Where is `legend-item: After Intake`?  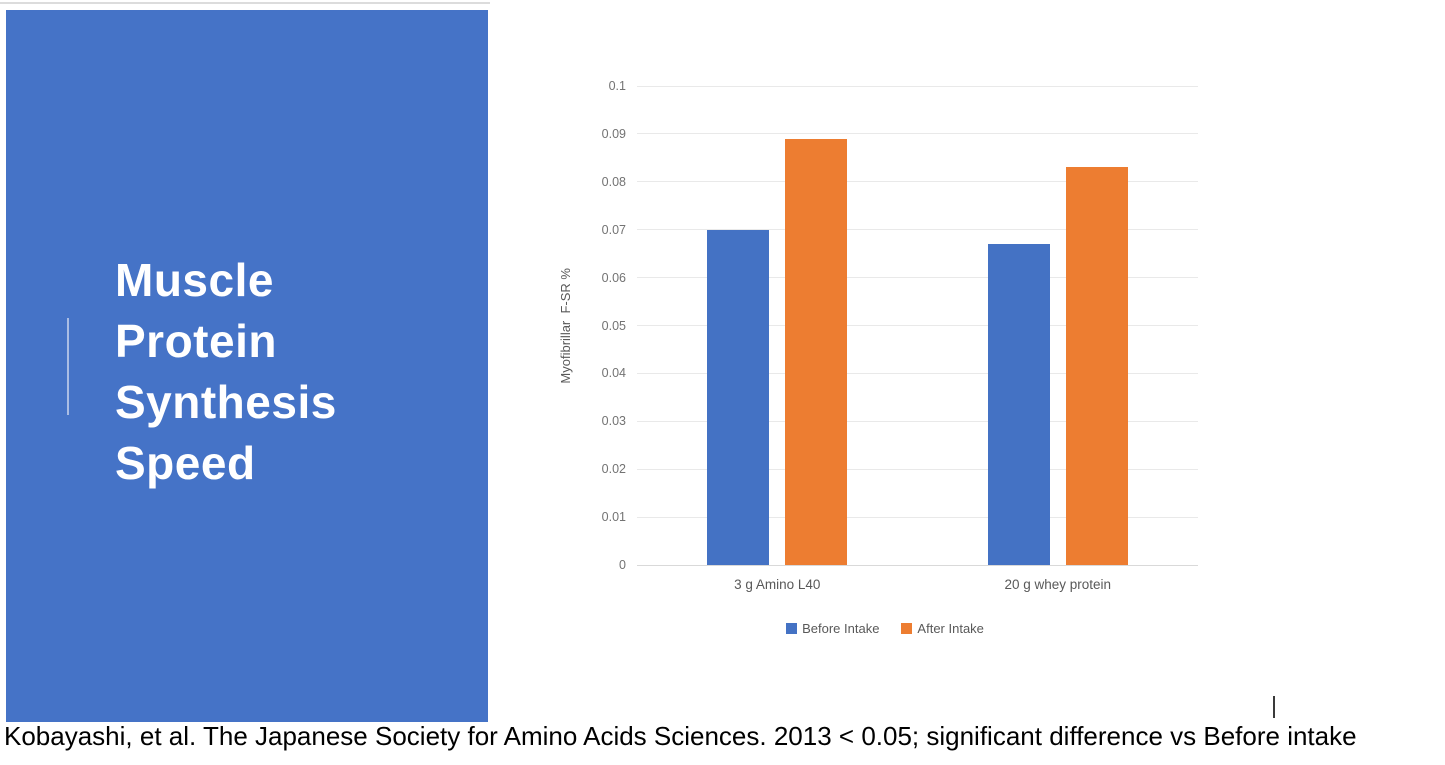
legend-item: After Intake is located at coordinates (942, 628).